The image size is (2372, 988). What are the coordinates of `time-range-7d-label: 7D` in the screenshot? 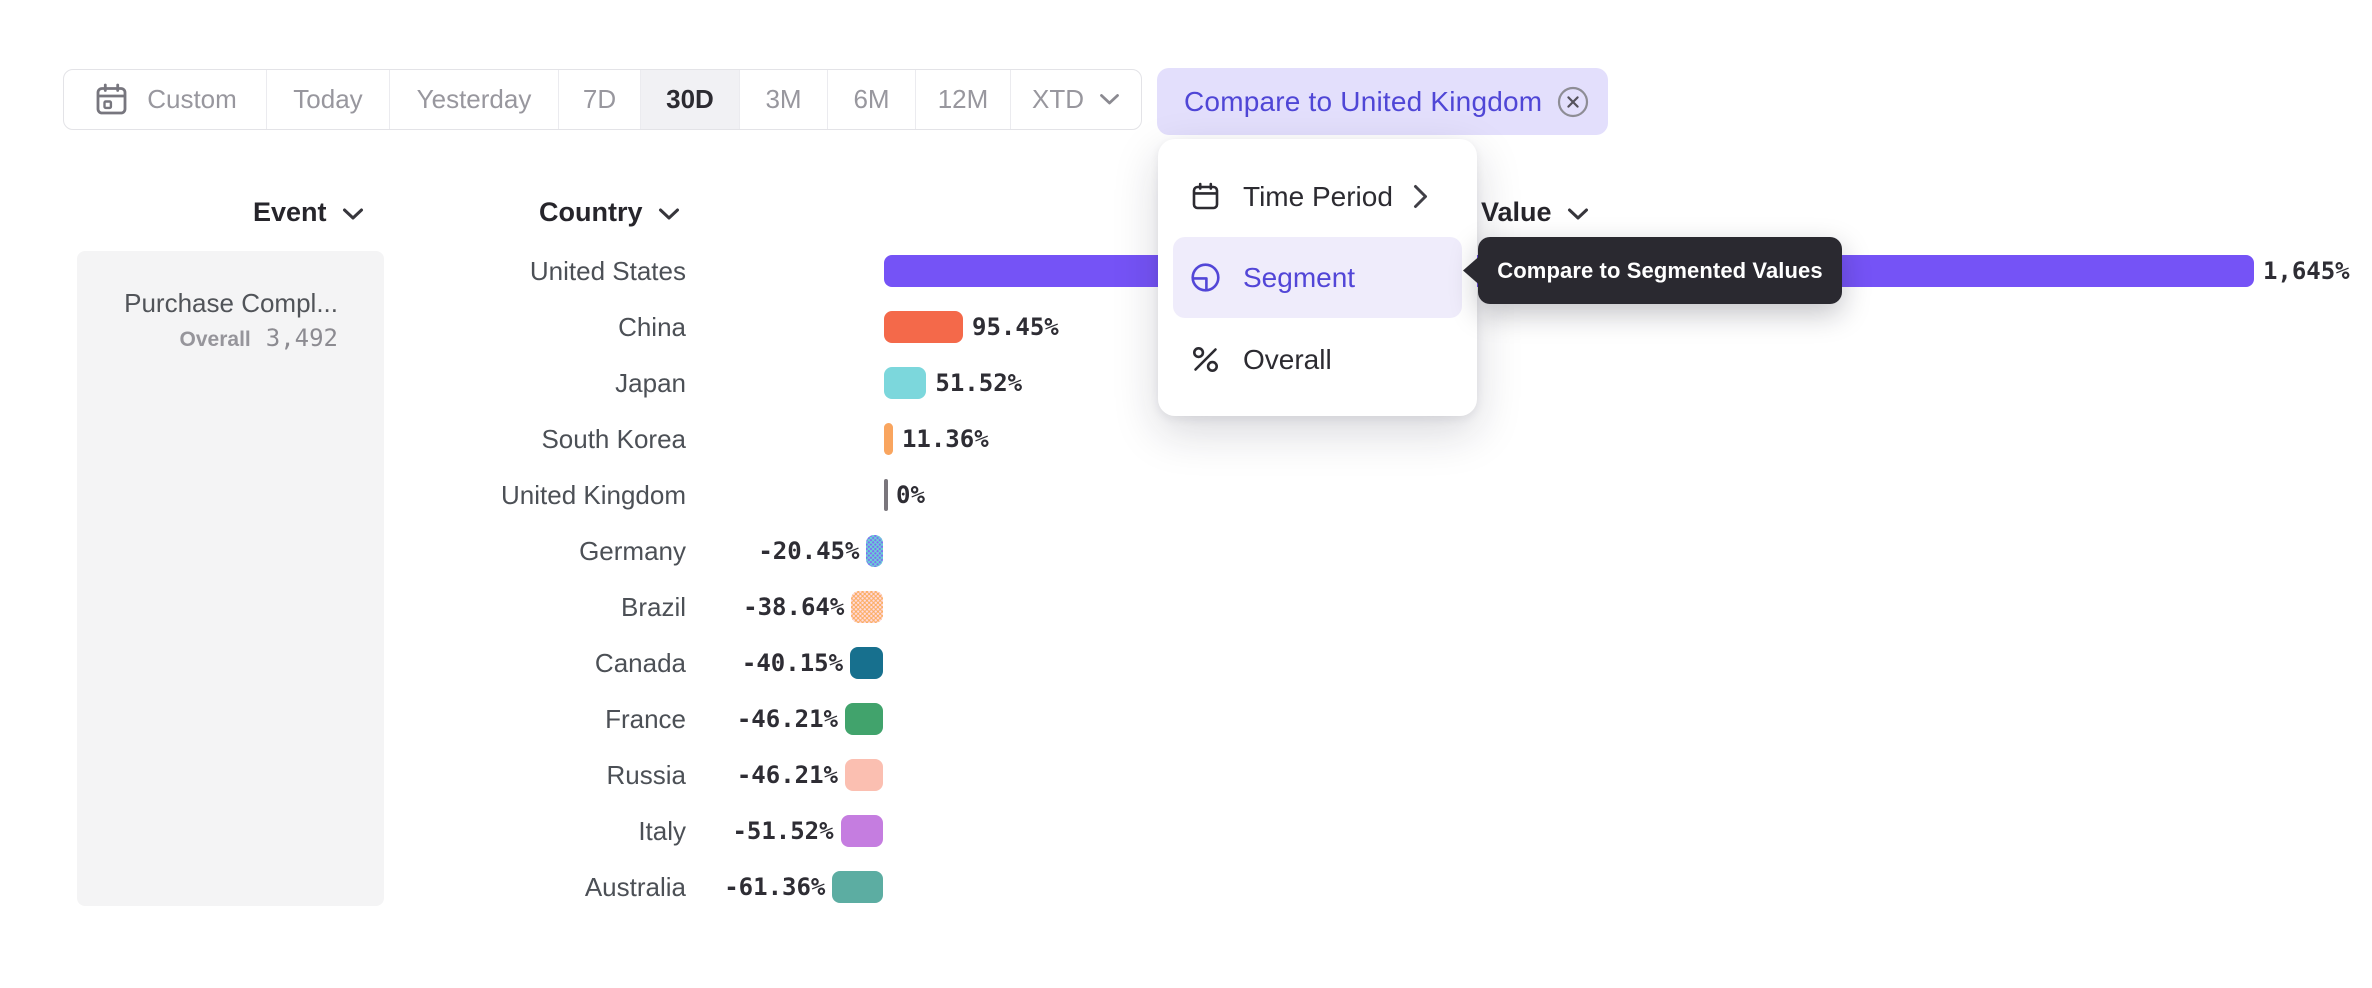 It's located at (599, 99).